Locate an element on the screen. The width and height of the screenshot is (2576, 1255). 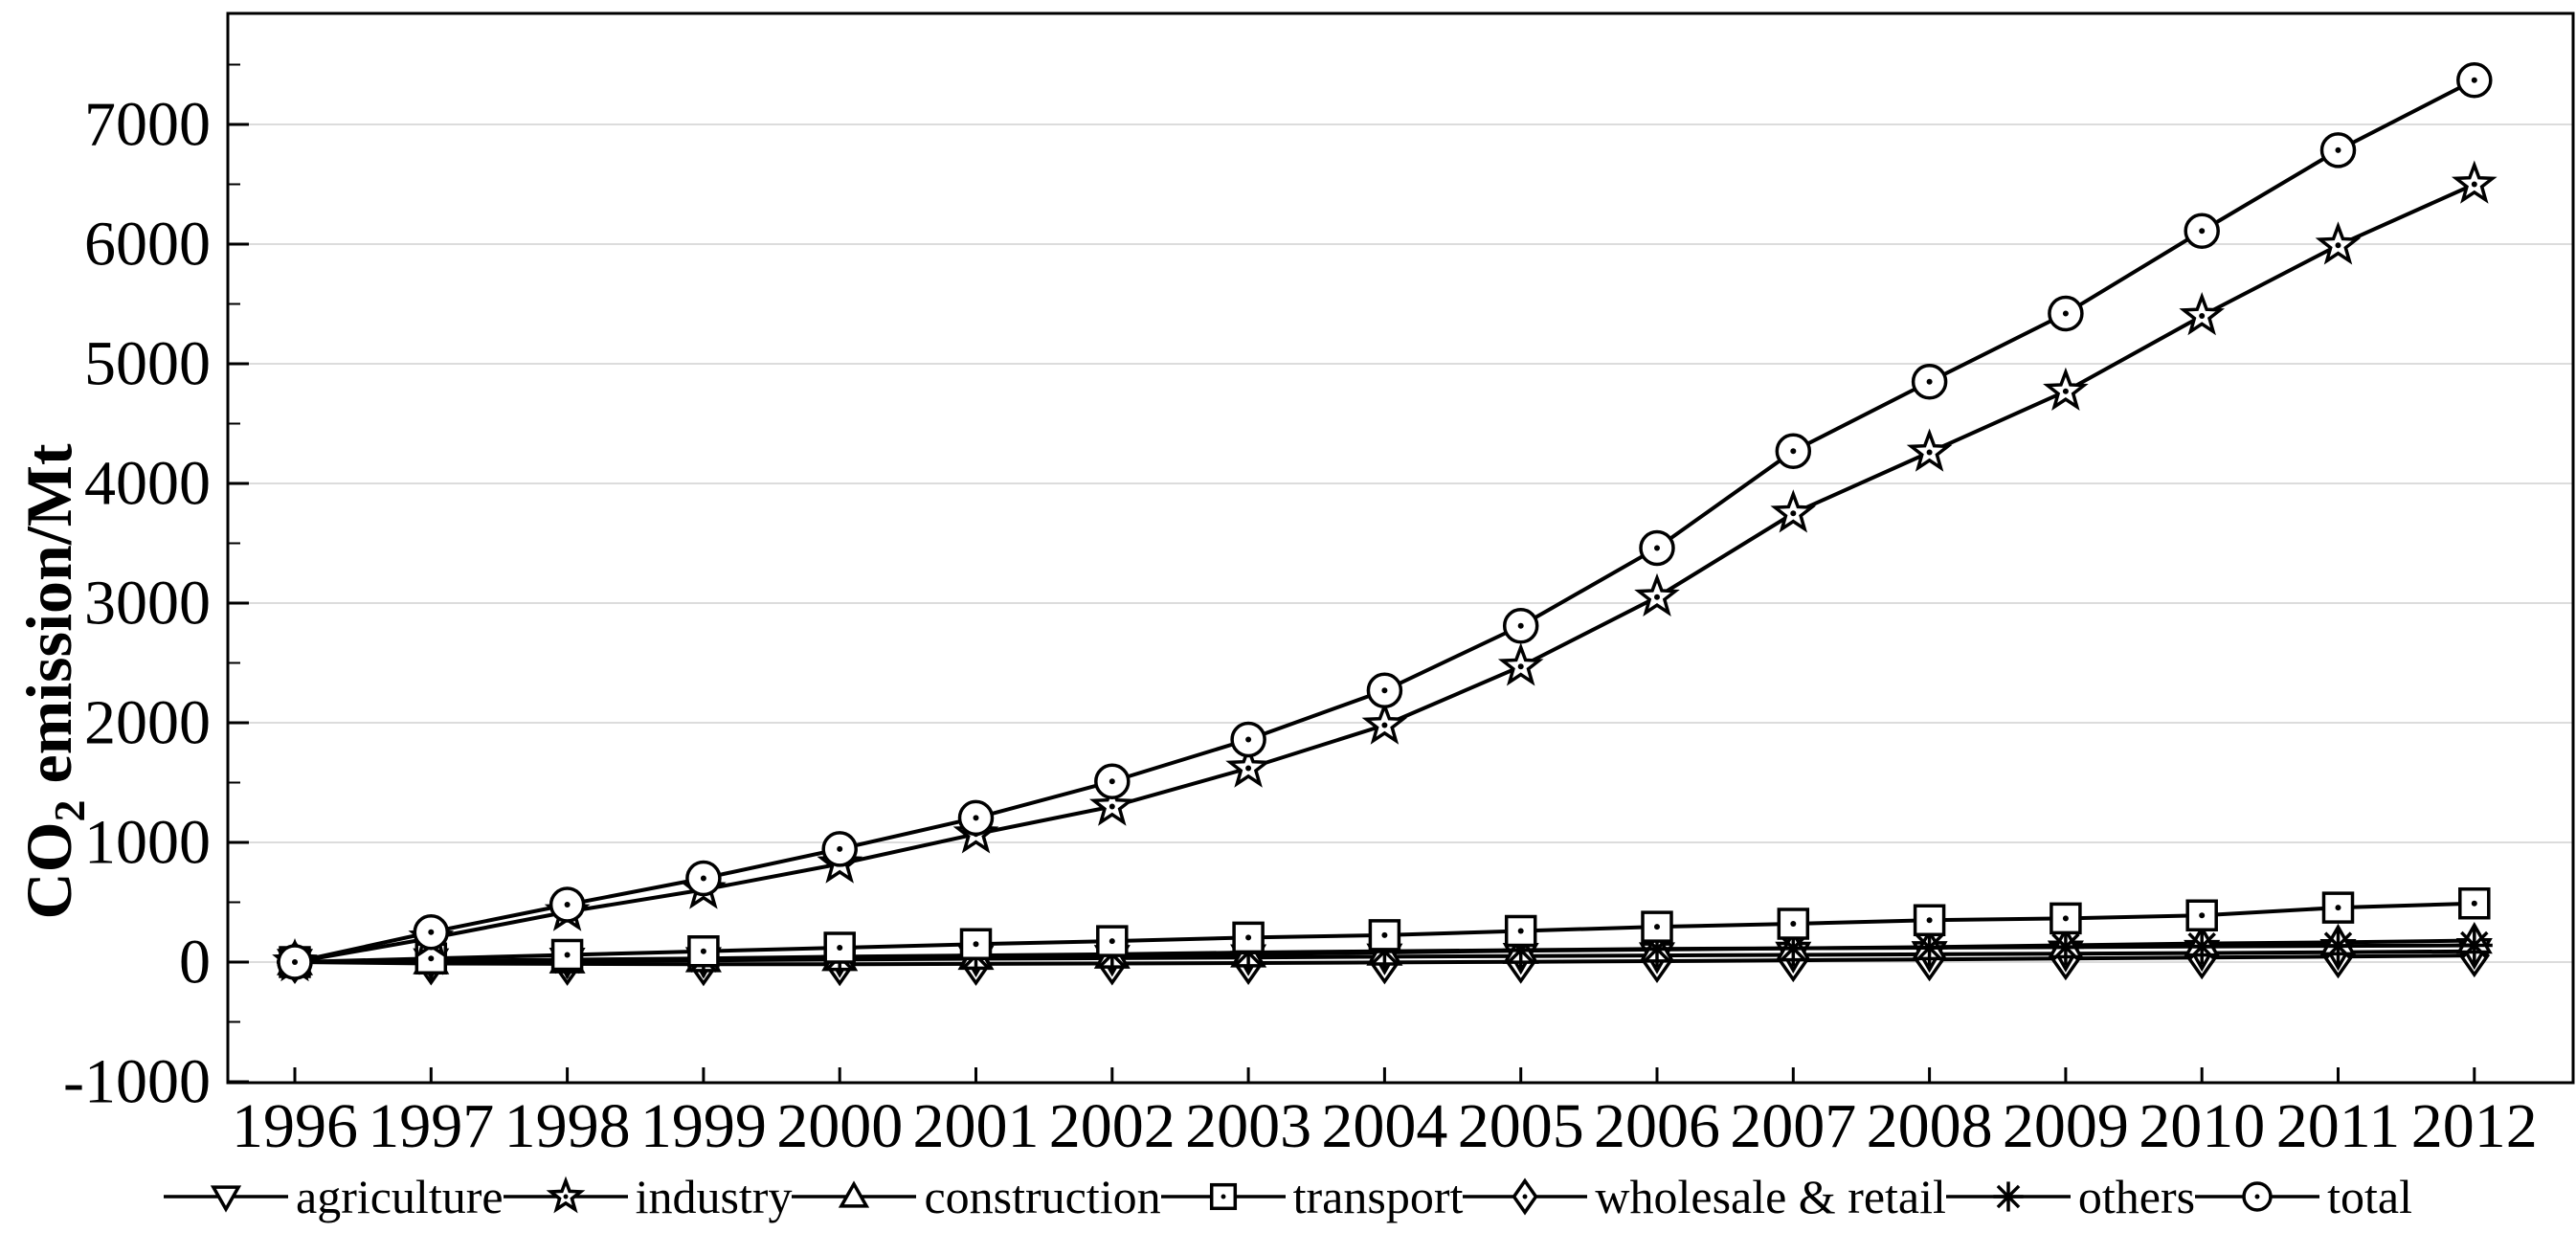
y-axis-title: CO2 emission/Mt is located at coordinates (53, 681).